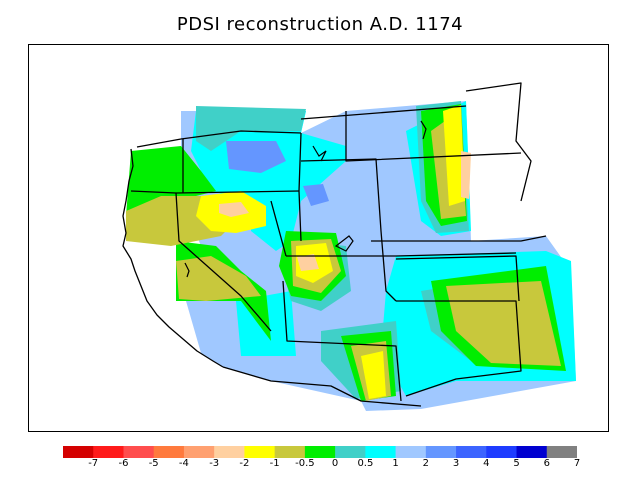 This screenshot has width=640, height=480. What do you see at coordinates (187, 270) in the screenshot?
I see `lake-tahoe` at bounding box center [187, 270].